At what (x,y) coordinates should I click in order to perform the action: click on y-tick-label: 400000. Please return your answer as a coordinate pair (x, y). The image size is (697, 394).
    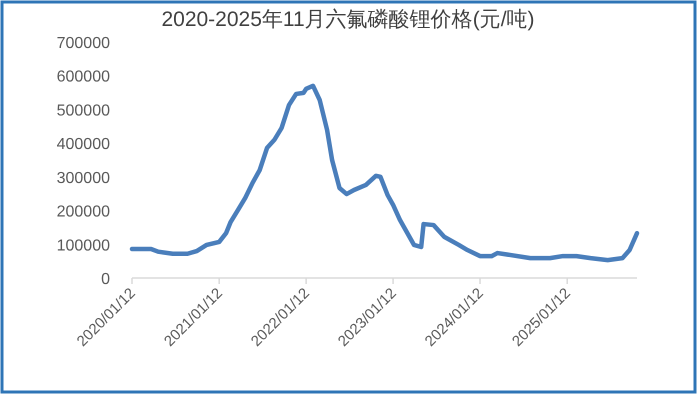
    Looking at the image, I should click on (83, 145).